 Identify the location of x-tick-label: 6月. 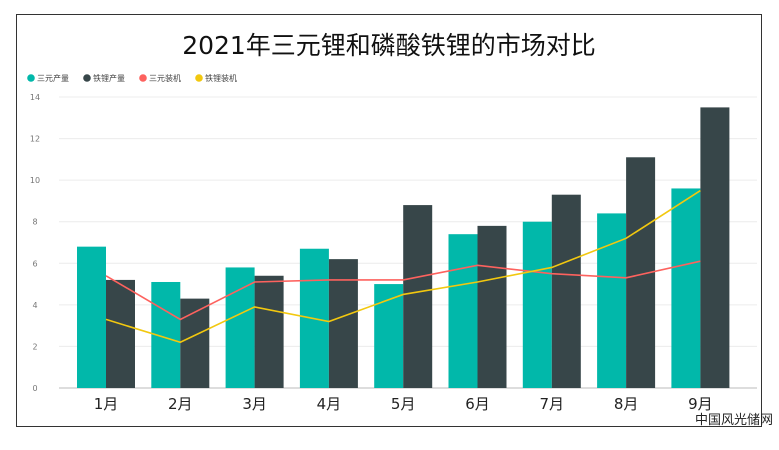
(477, 404).